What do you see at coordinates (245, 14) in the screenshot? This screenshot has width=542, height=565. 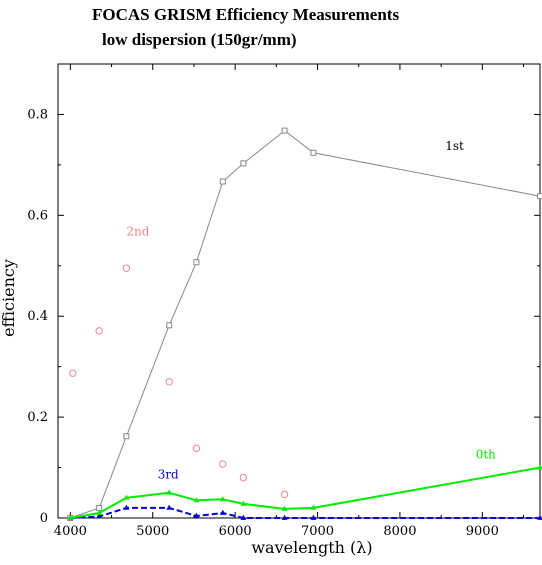 I see `chart-title: FOCAS GRISM Efficiency Measurements` at bounding box center [245, 14].